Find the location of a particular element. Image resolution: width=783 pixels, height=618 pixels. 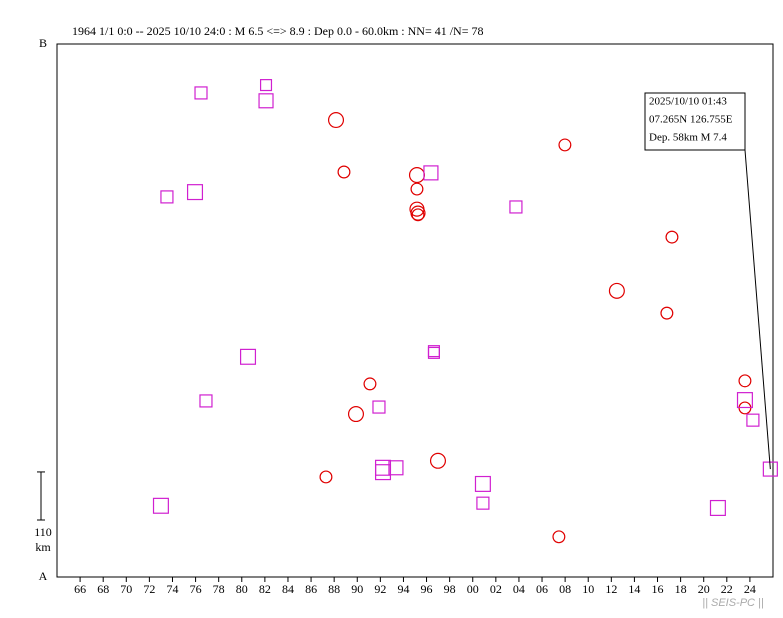

x-tick-label: 20 is located at coordinates (704, 589).